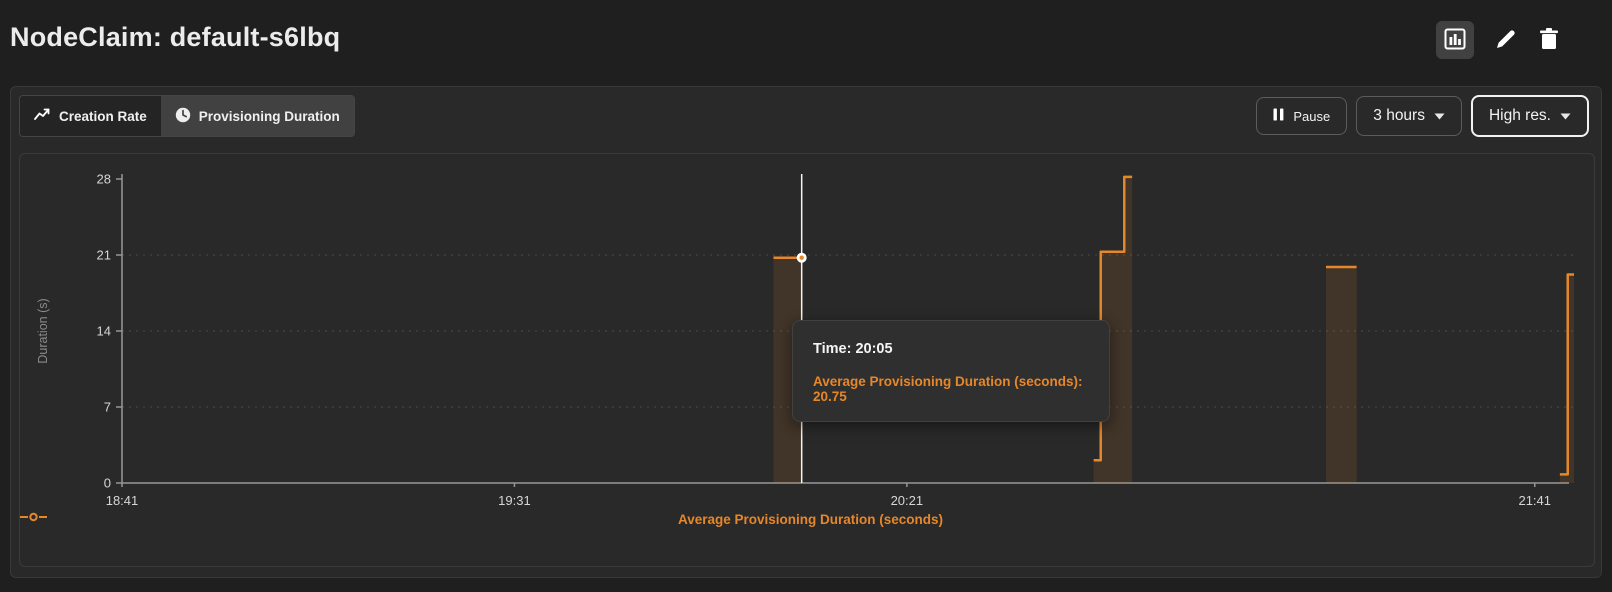 This screenshot has height=592, width=1612. I want to click on pause-icon, so click(1278, 116).